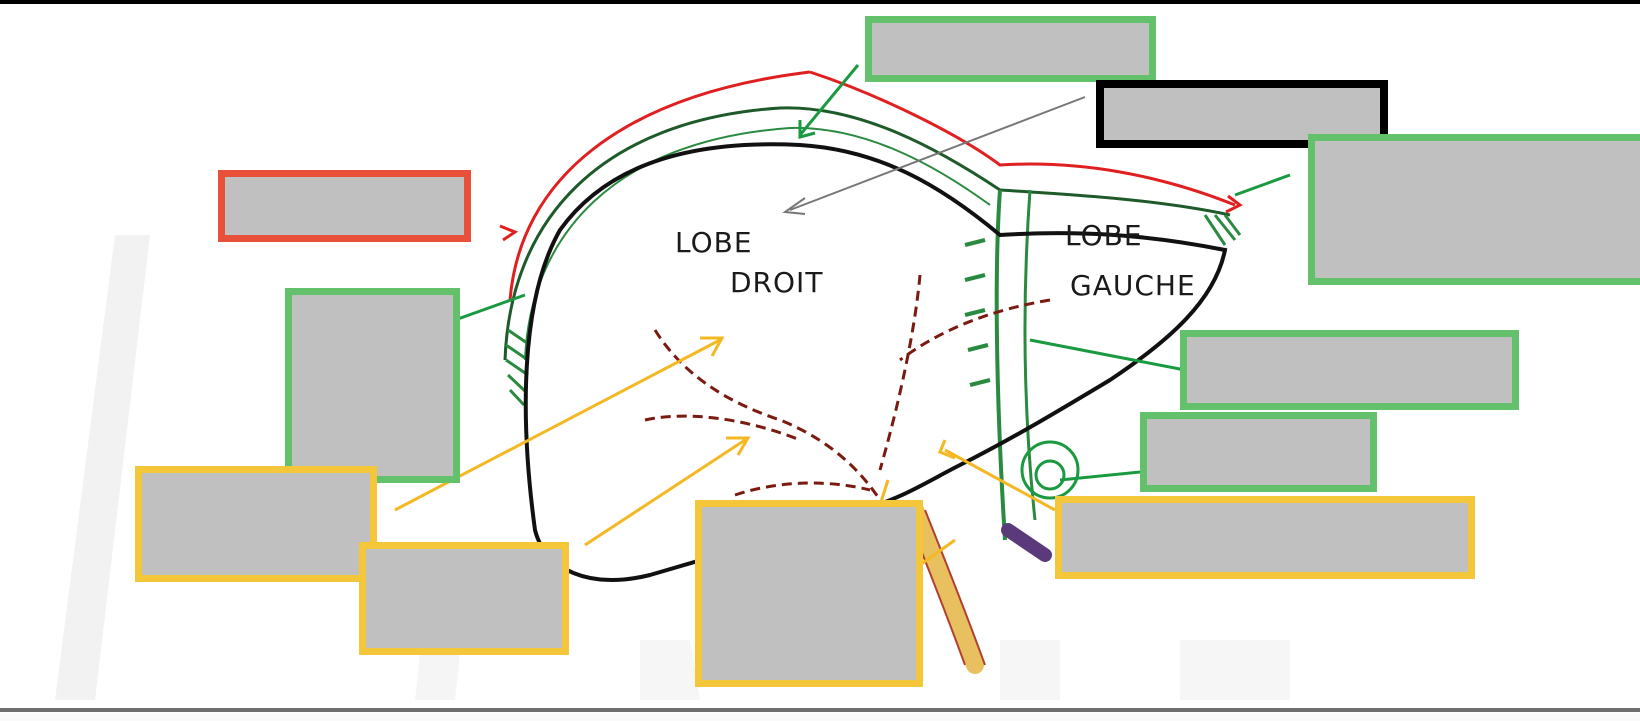  What do you see at coordinates (1104, 235) in the screenshot?
I see `lobe-left-label: LOBE` at bounding box center [1104, 235].